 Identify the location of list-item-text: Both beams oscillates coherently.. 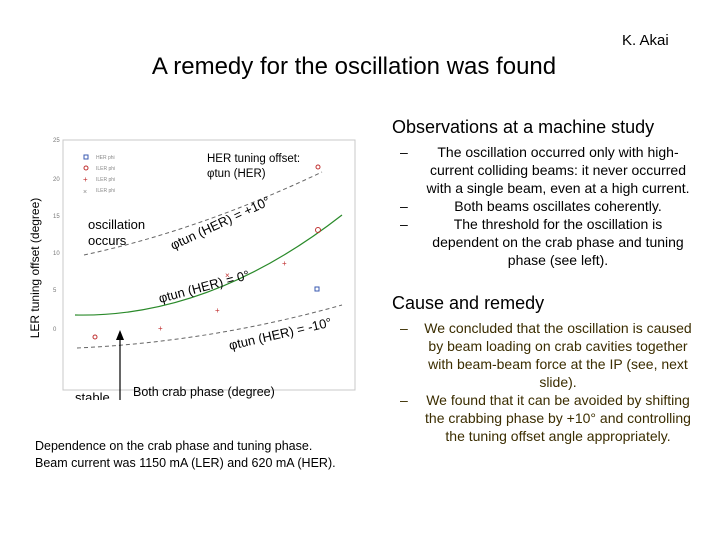
(558, 206).